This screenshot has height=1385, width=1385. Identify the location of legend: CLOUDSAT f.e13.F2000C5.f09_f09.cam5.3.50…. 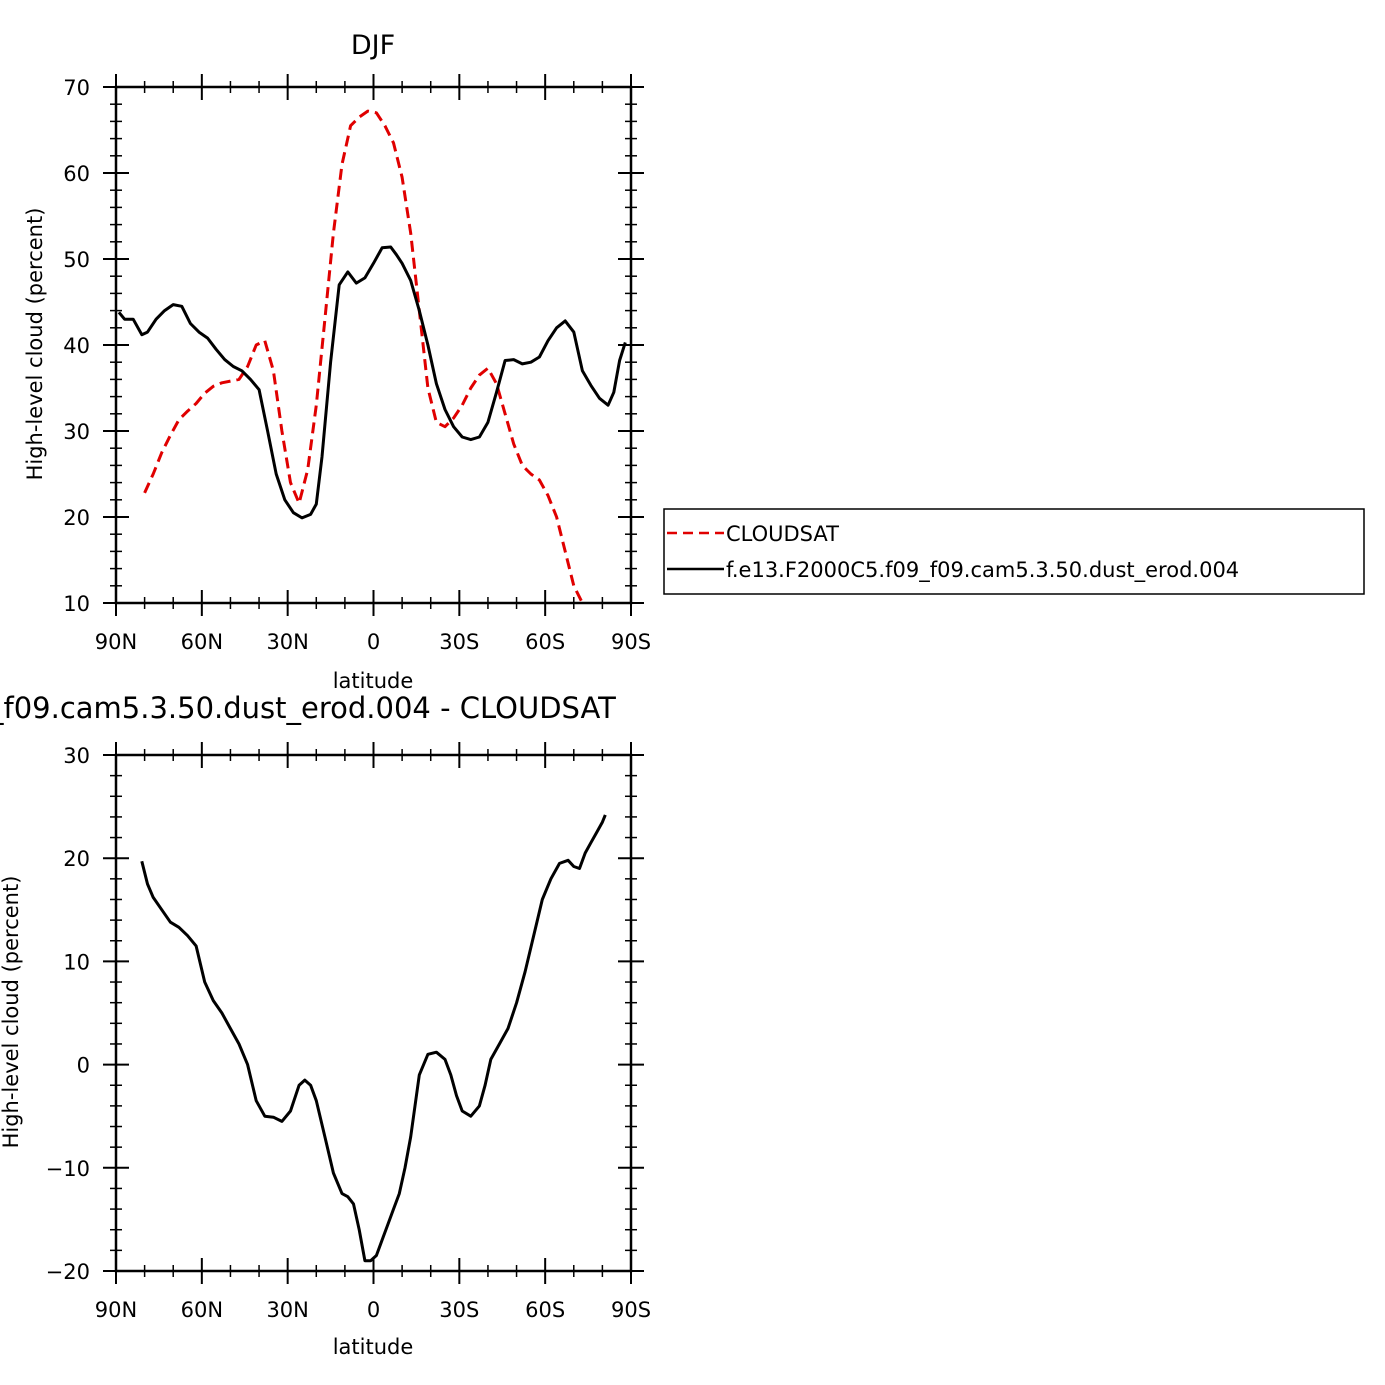
(1014, 551).